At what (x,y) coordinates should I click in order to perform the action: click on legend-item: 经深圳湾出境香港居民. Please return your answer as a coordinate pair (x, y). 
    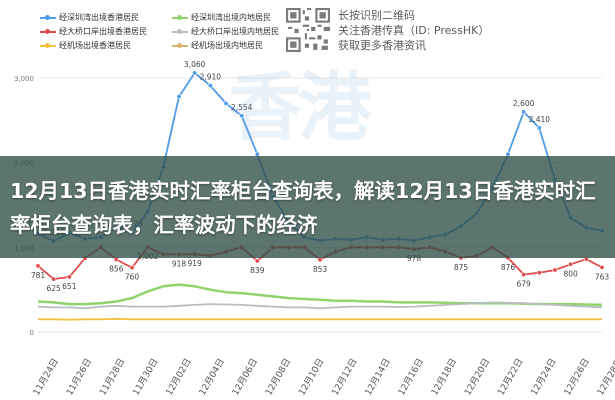
    Looking at the image, I should click on (89, 17).